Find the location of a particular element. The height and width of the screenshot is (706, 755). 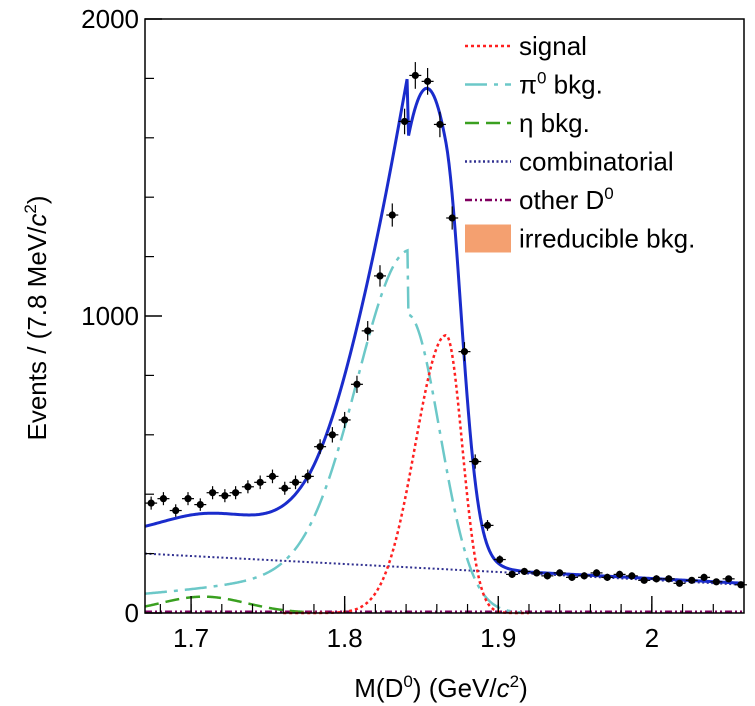

legend-item-other: other D0 is located at coordinates (539, 199).